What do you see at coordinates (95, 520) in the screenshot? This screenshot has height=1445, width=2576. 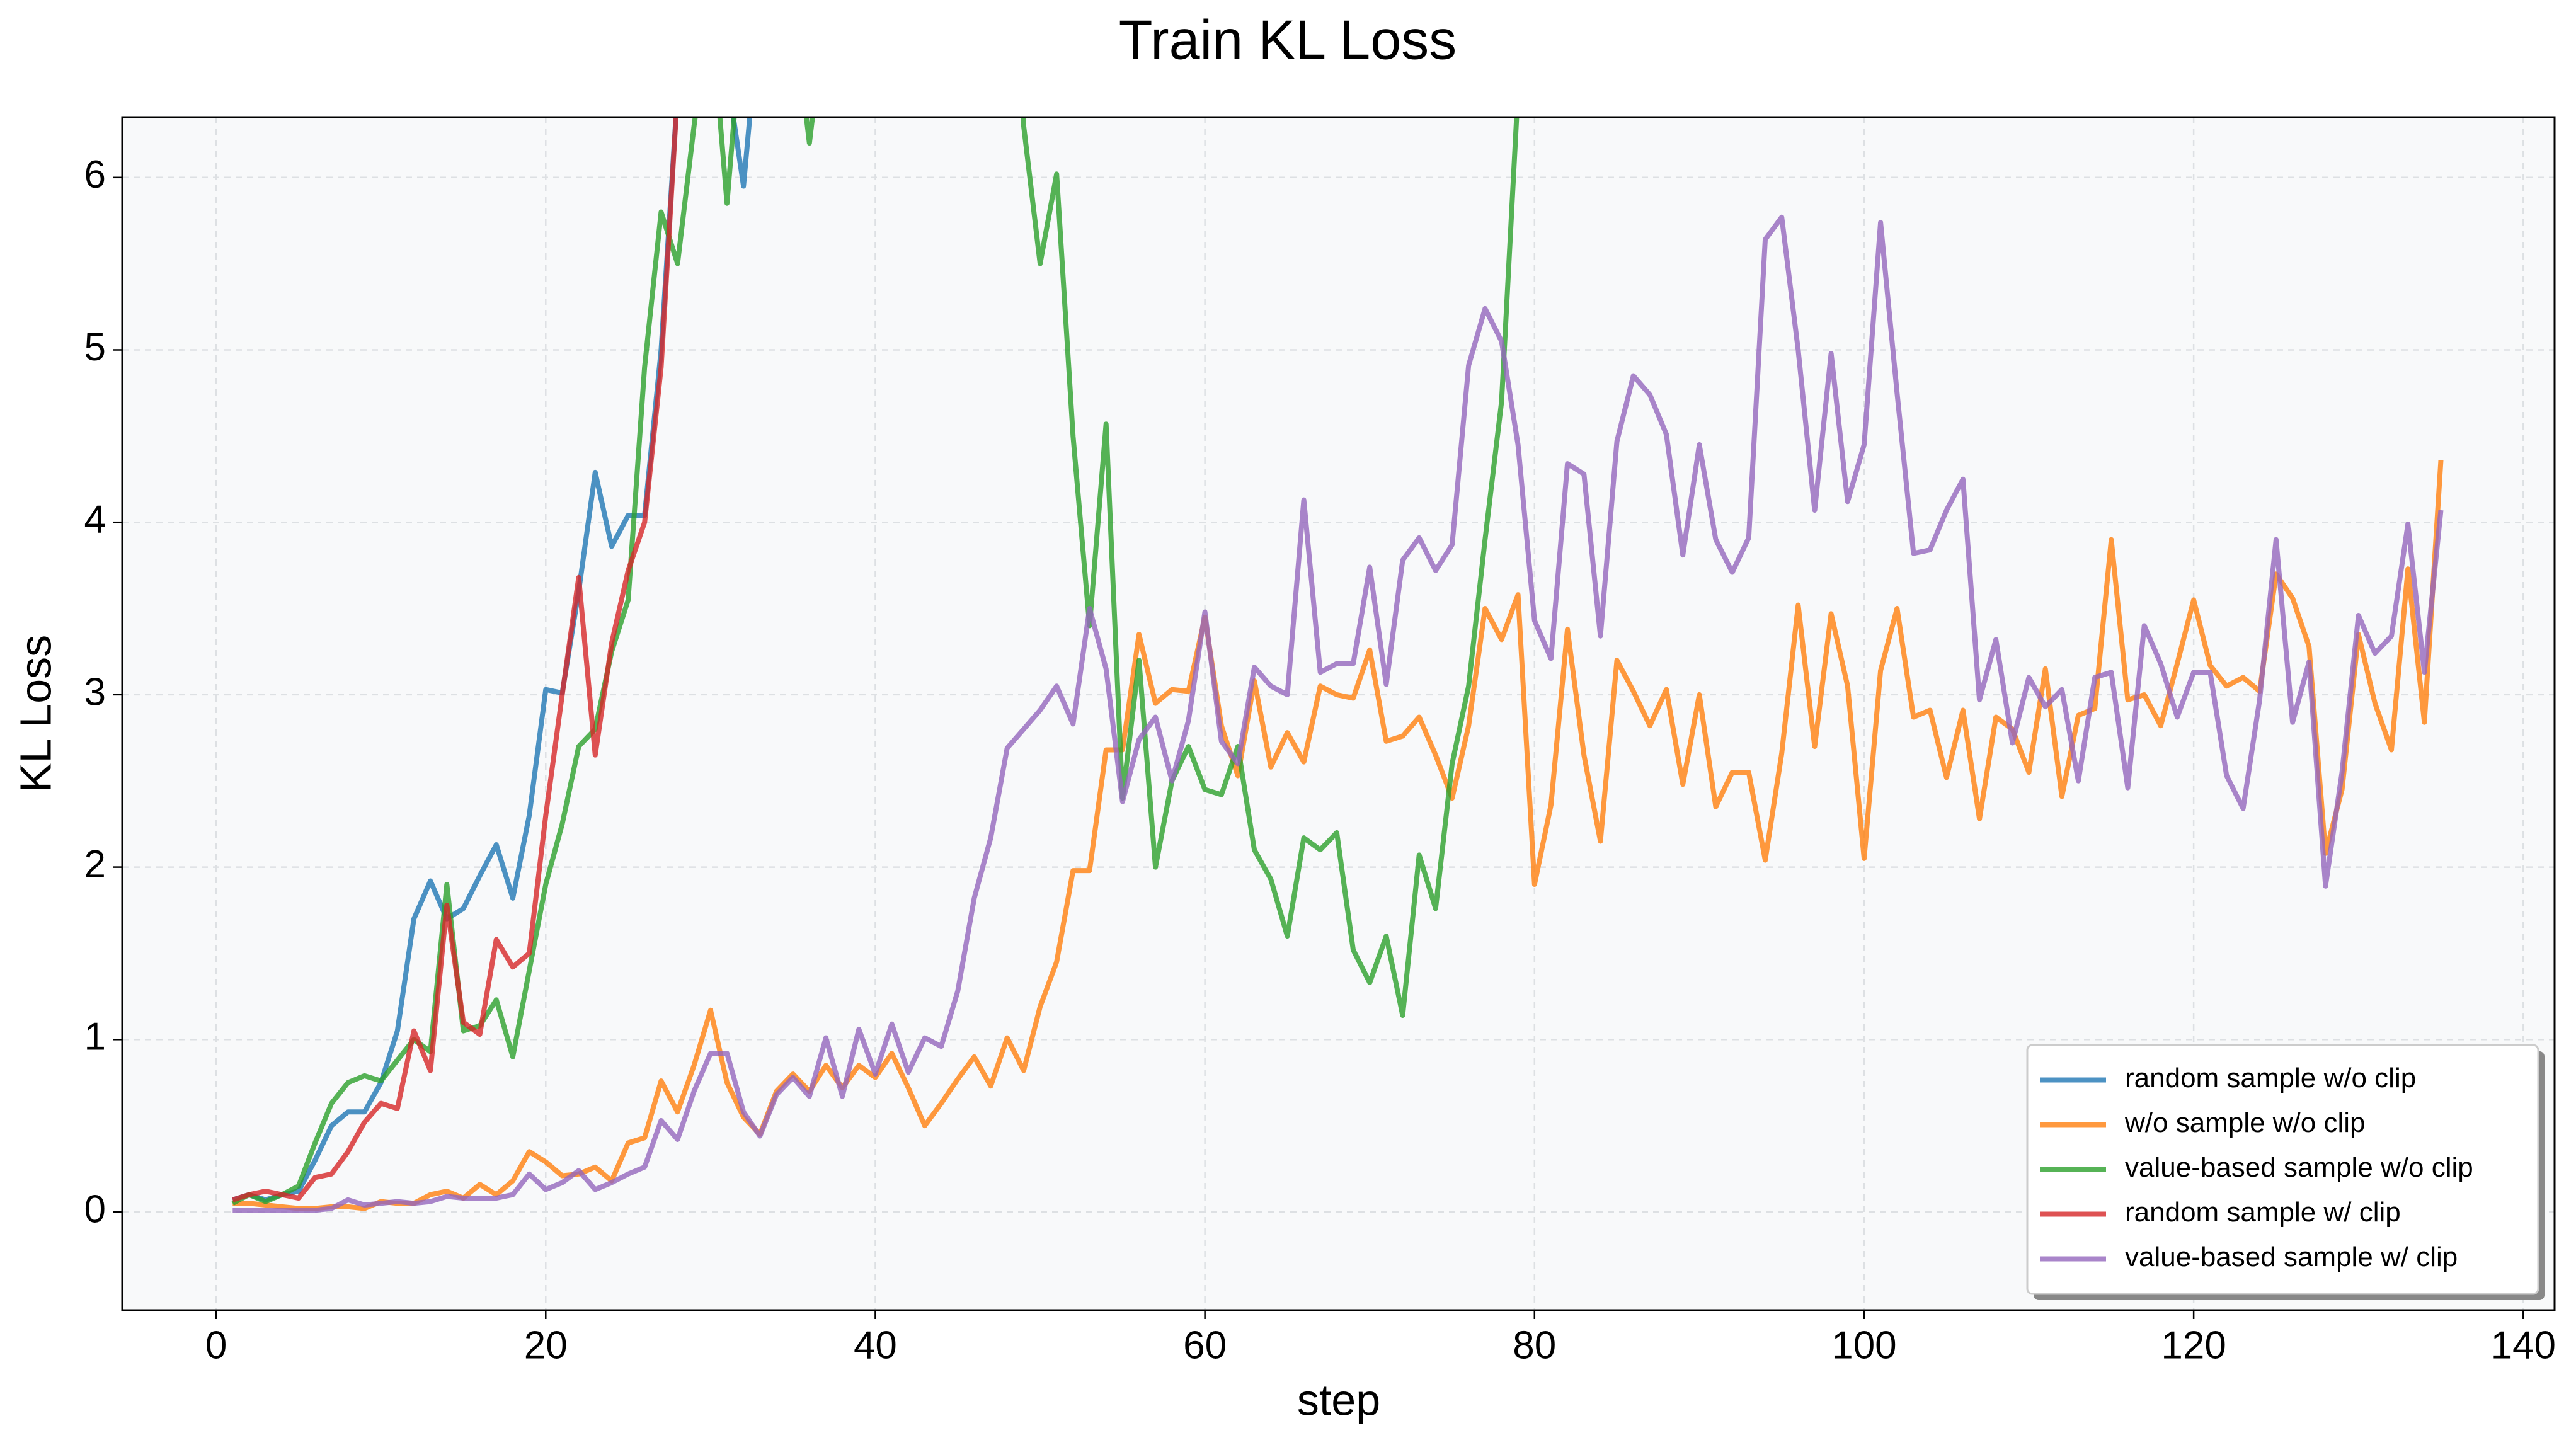 I see `y-tick-label: 4` at bounding box center [95, 520].